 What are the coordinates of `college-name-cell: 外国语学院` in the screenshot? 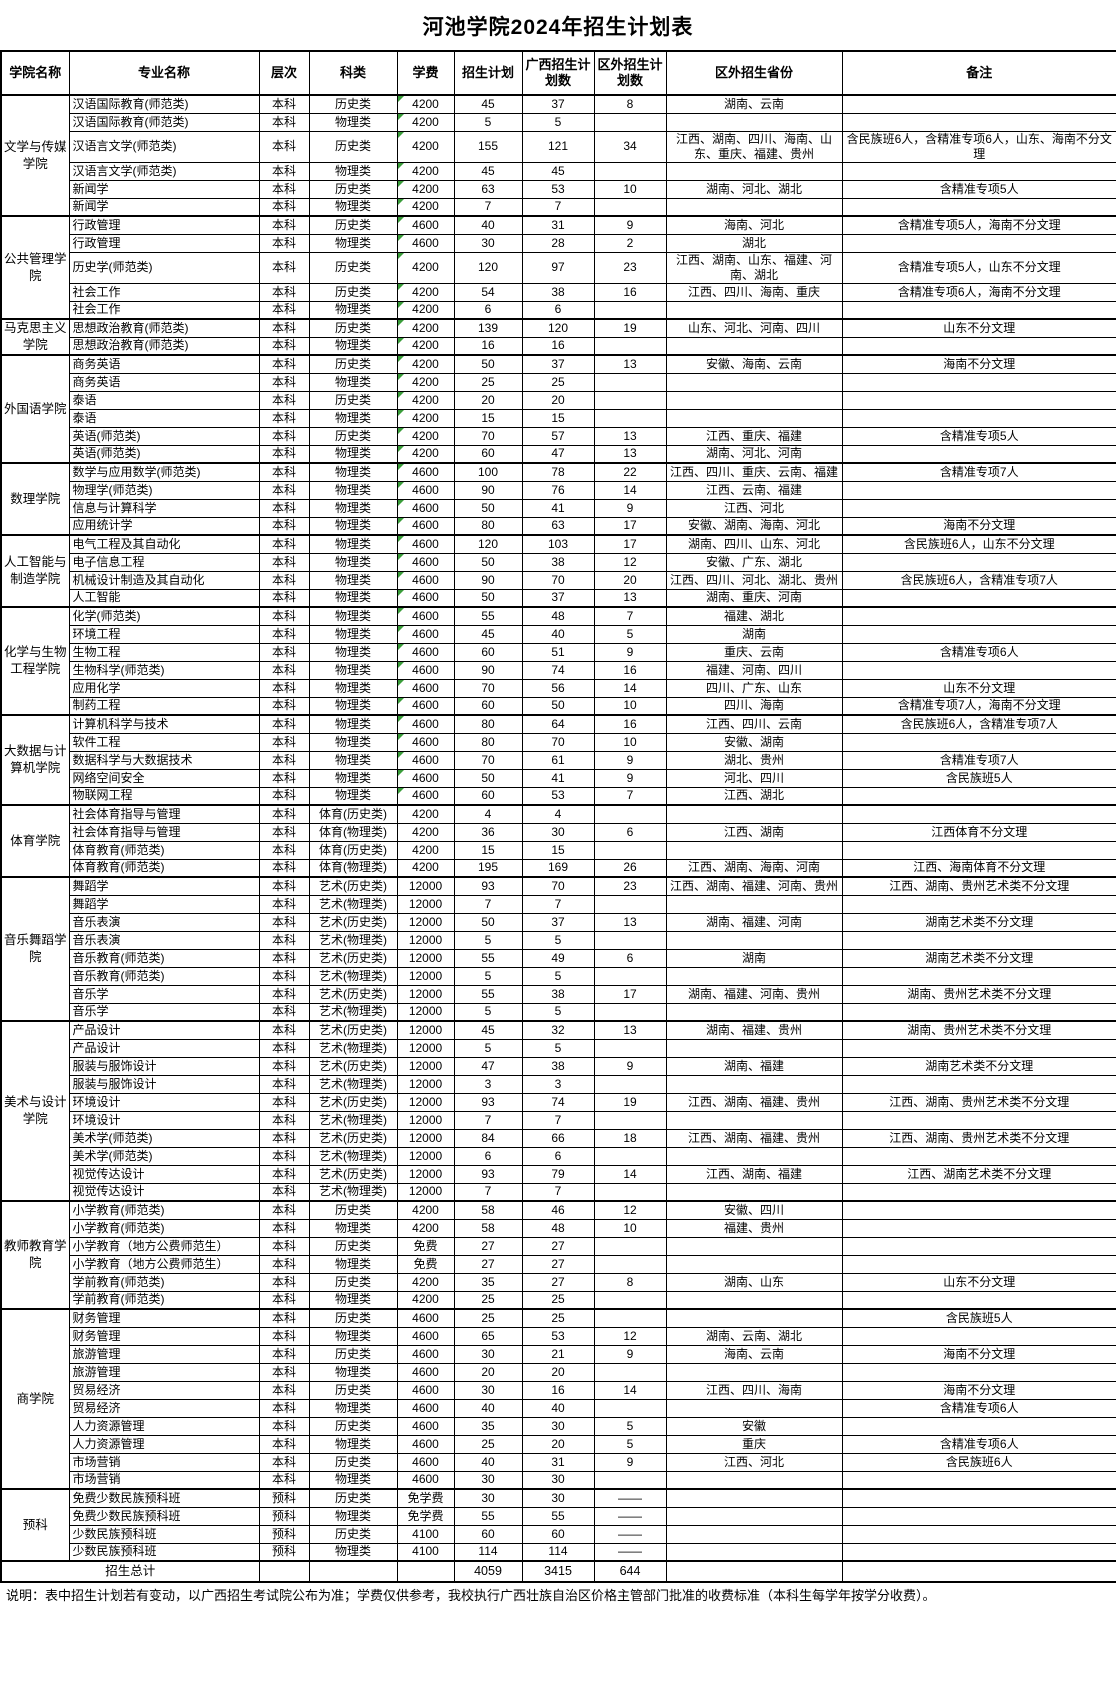 It's located at (35, 409).